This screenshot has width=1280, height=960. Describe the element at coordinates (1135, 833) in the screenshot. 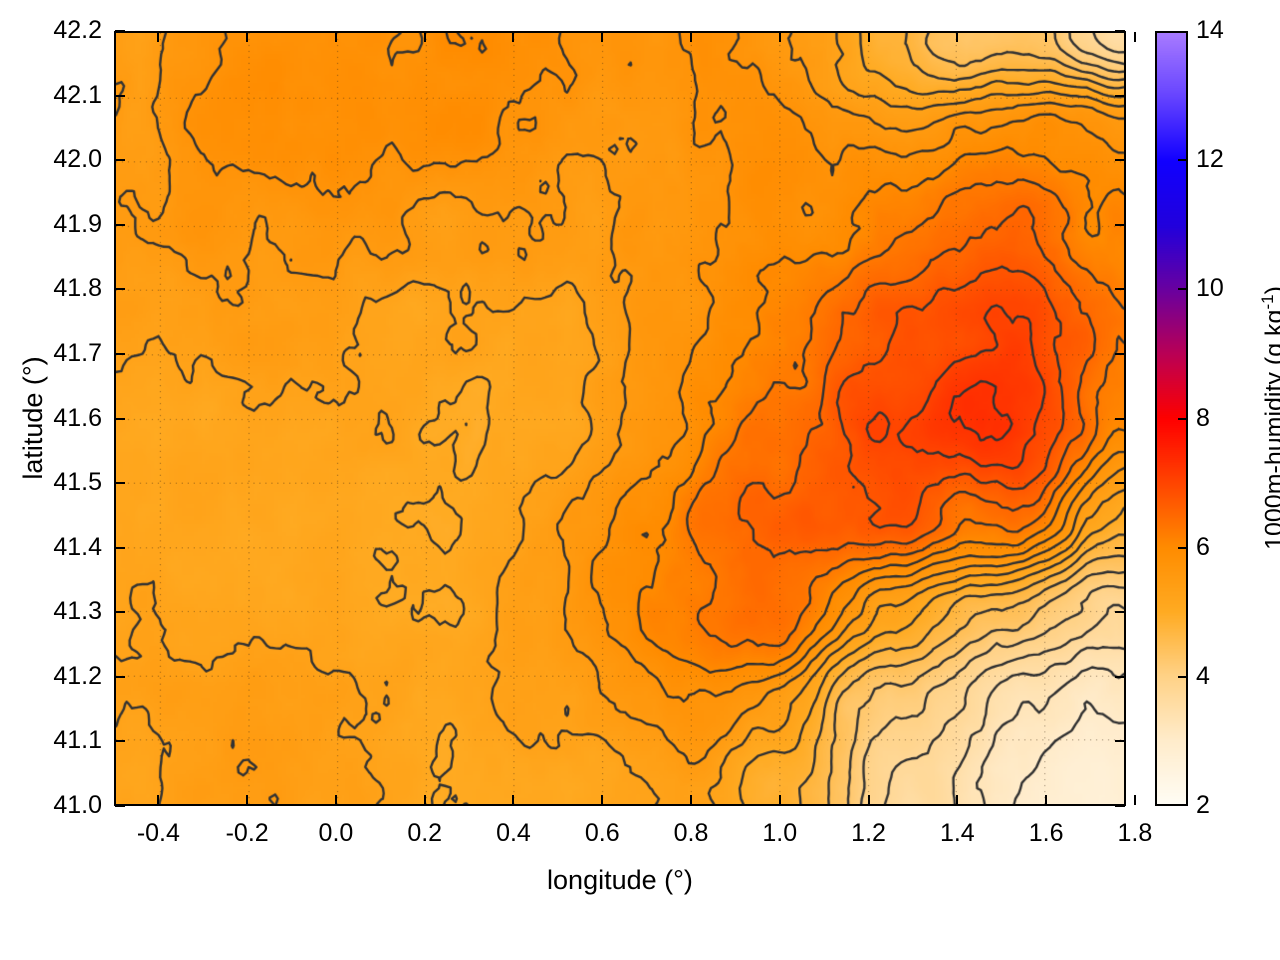

I see `x-tick-label: 1.8` at that location.